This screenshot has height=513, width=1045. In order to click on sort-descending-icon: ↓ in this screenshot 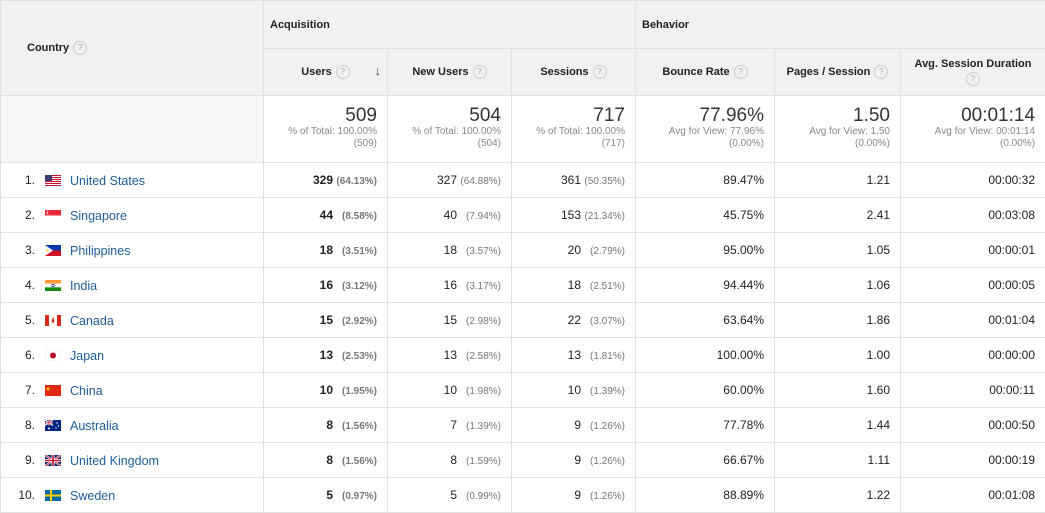, I will do `click(378, 70)`.